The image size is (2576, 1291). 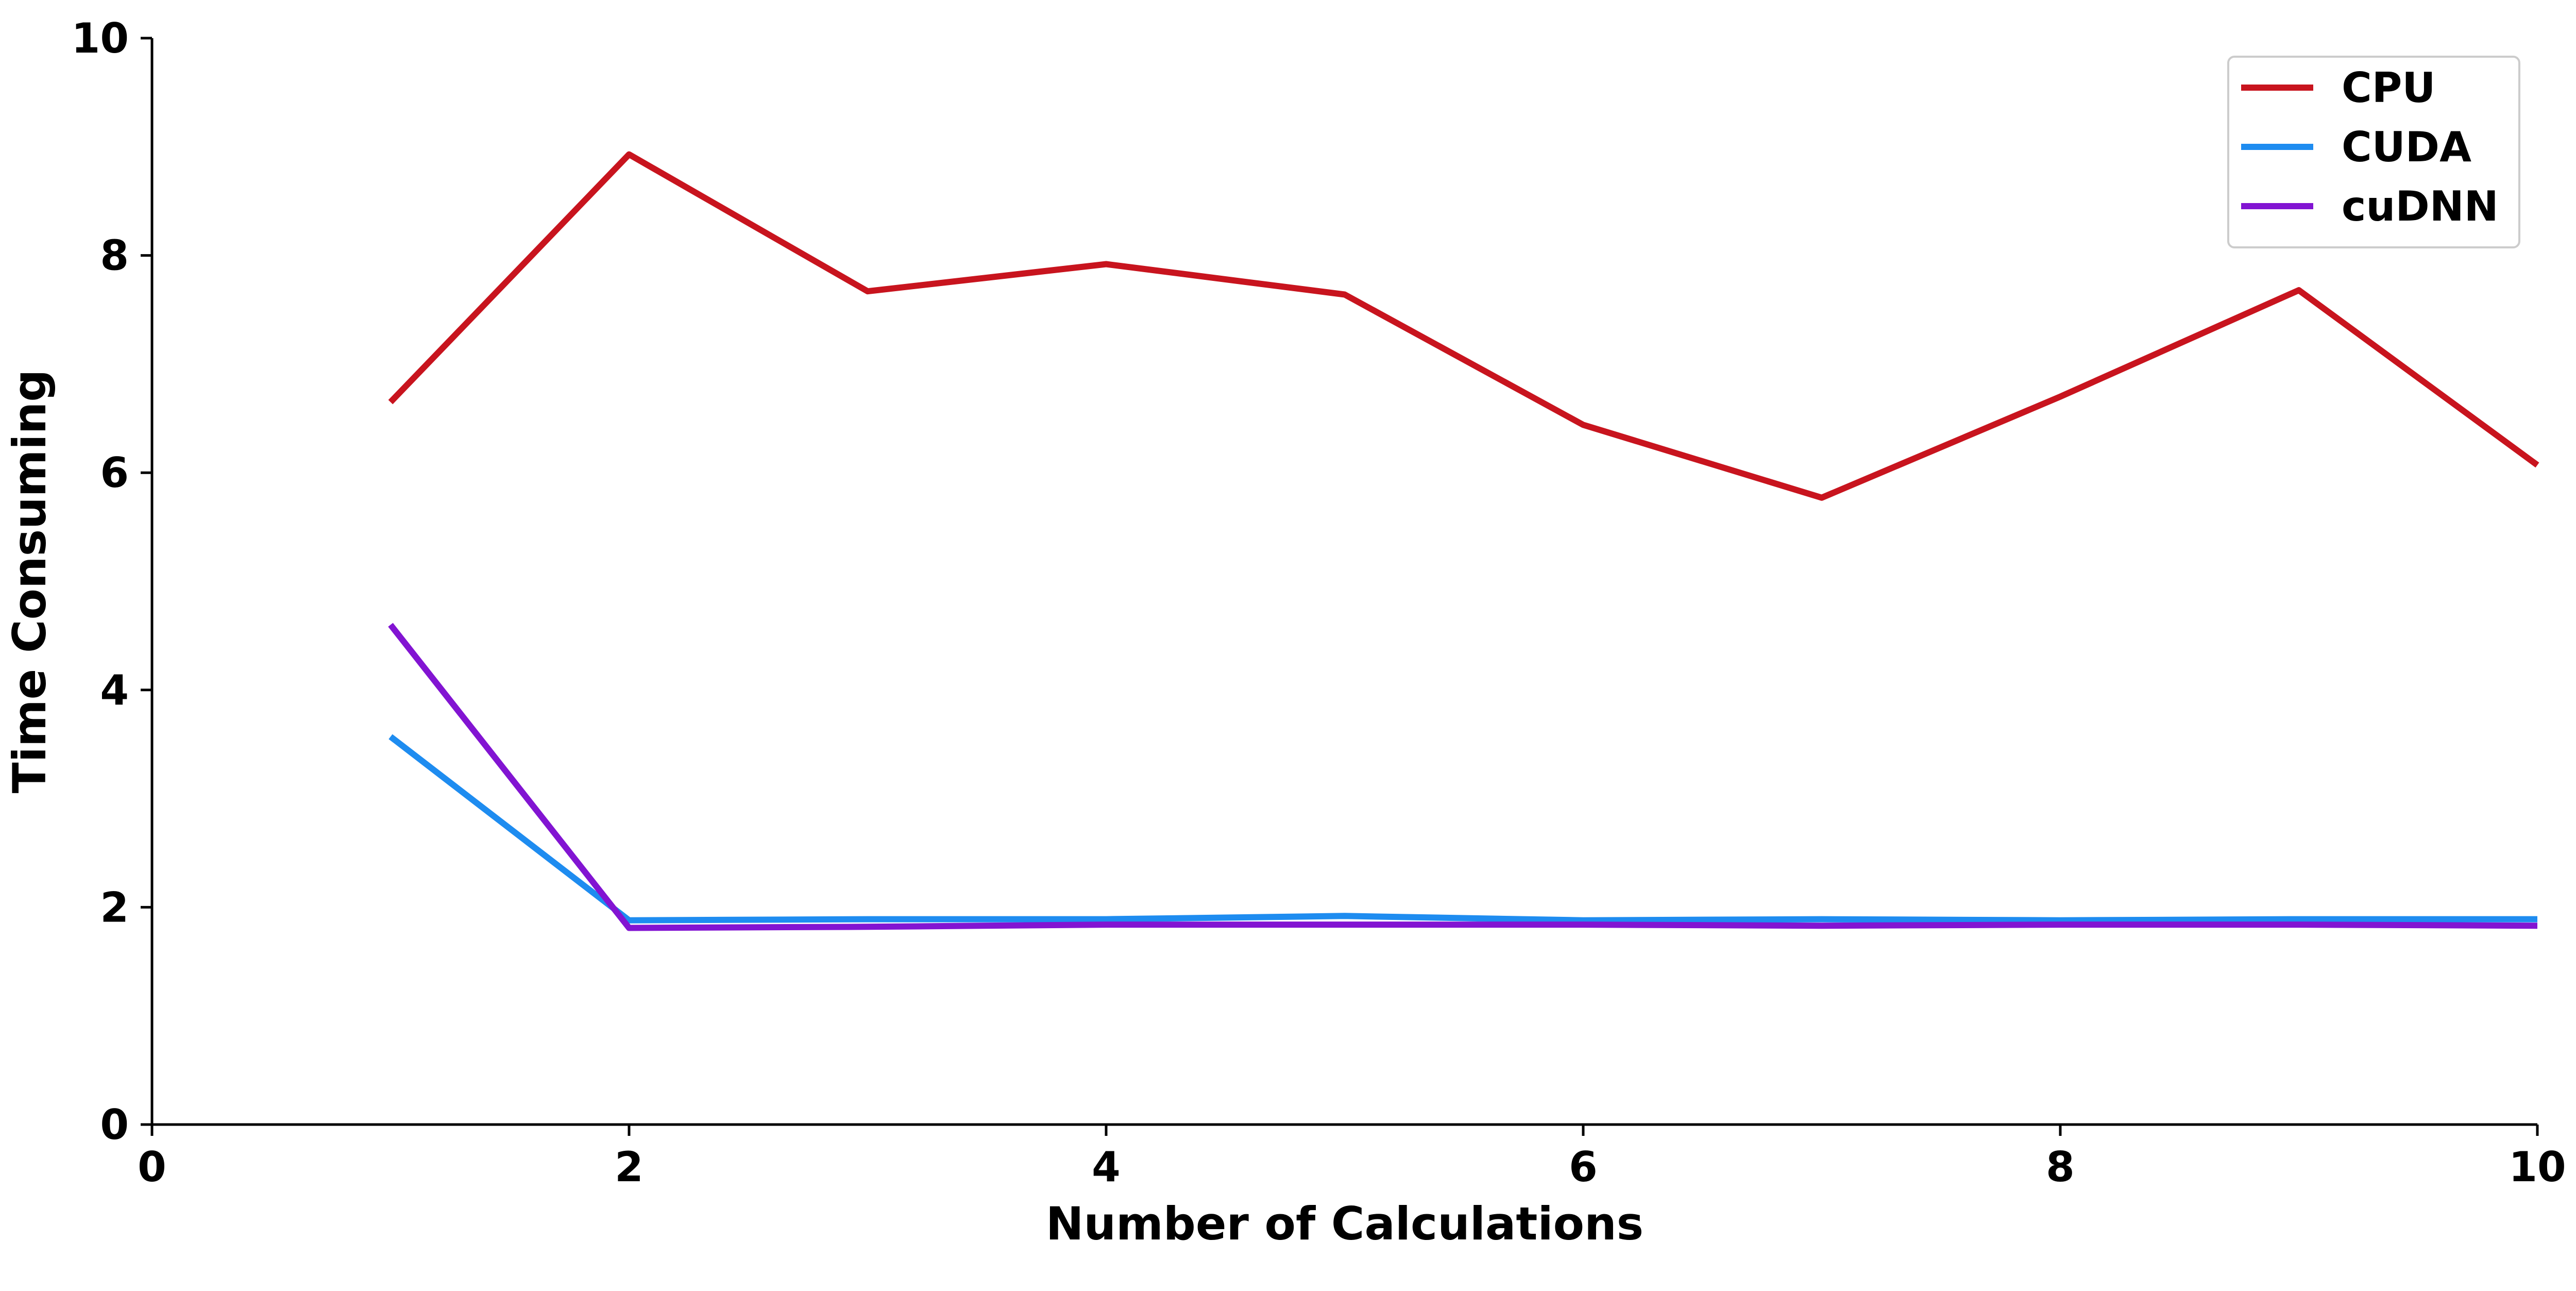 I want to click on x-tick-label: 4, so click(x=1106, y=1167).